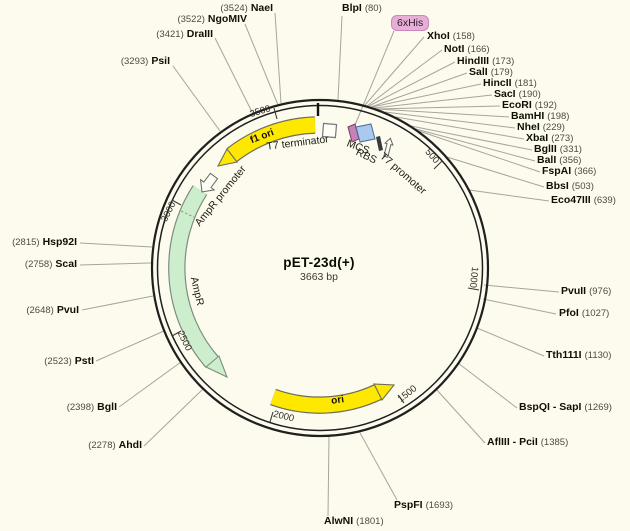 This screenshot has height=531, width=630. I want to click on site-bglii: BglII (331), so click(558, 149).